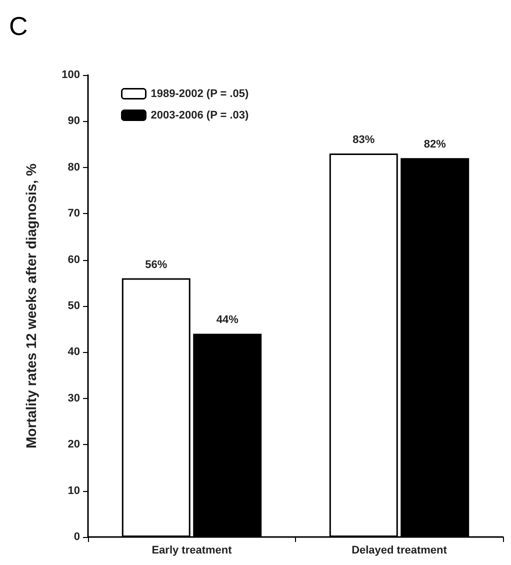 The image size is (511, 565). I want to click on y-tick-label: 0, so click(77, 537).